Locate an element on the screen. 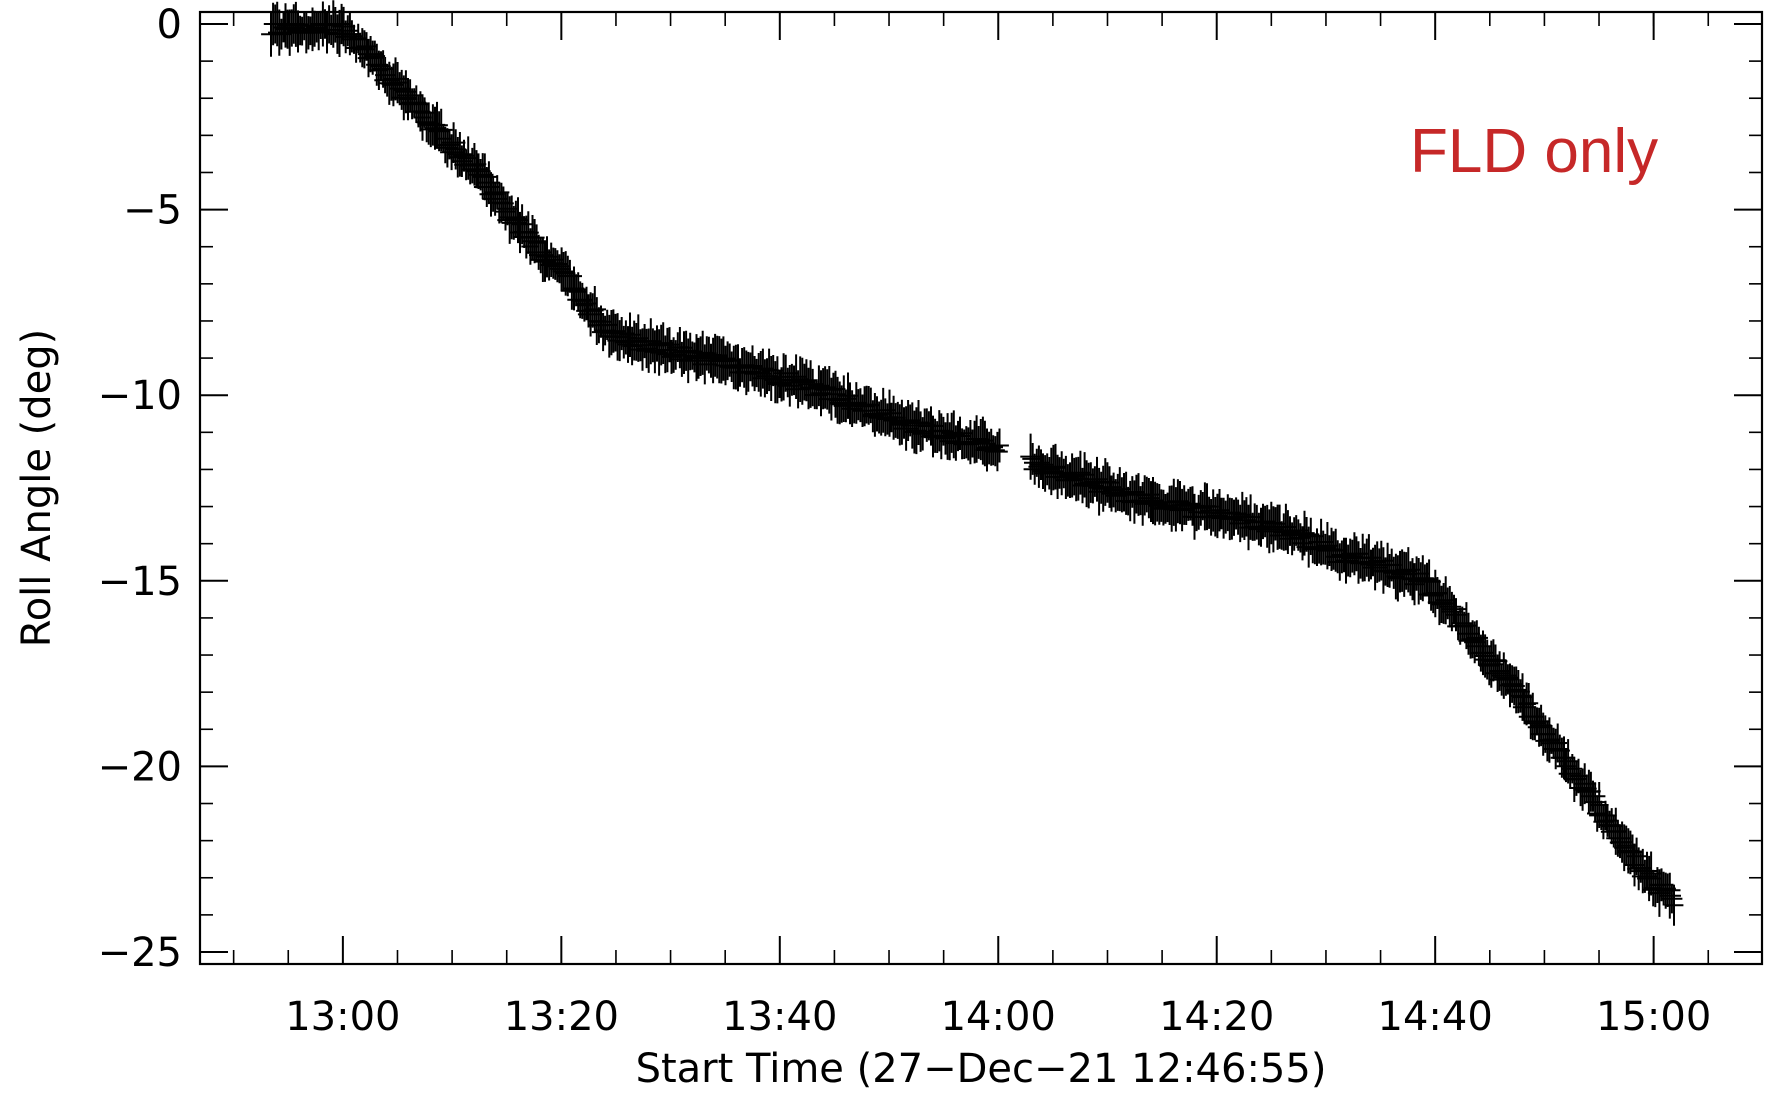 The image size is (1772, 1097). y-axis-title: Roll Angle (deg) is located at coordinates (37, 488).